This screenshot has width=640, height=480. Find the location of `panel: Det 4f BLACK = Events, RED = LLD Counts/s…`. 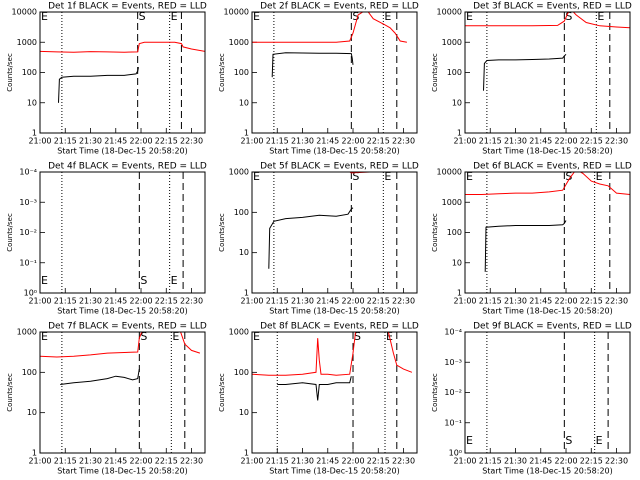

panel: Det 4f BLACK = Events, RED = LLD Counts/s… is located at coordinates (106, 239).